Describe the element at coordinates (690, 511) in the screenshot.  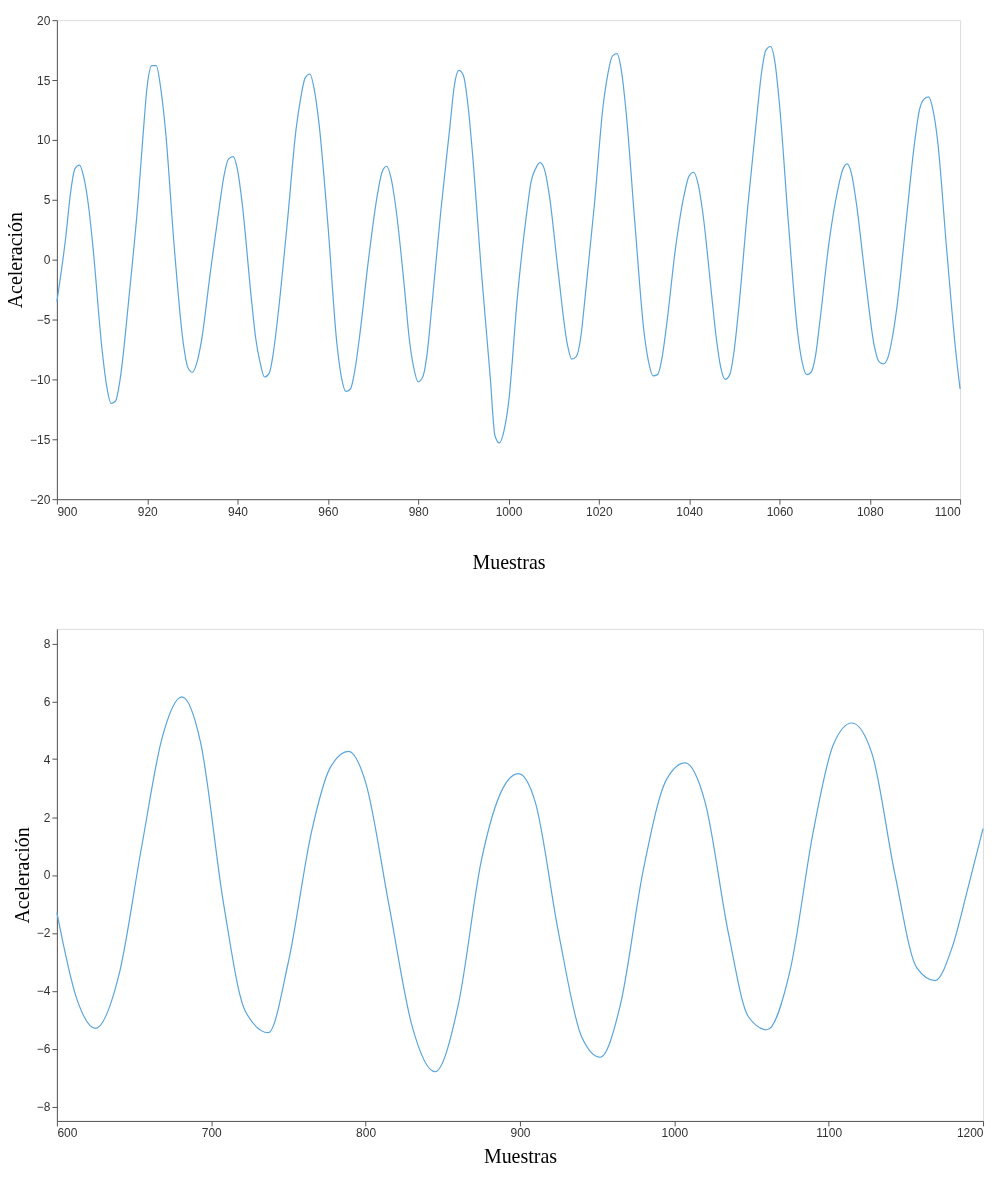
I see `x-tick-label: 1040` at that location.